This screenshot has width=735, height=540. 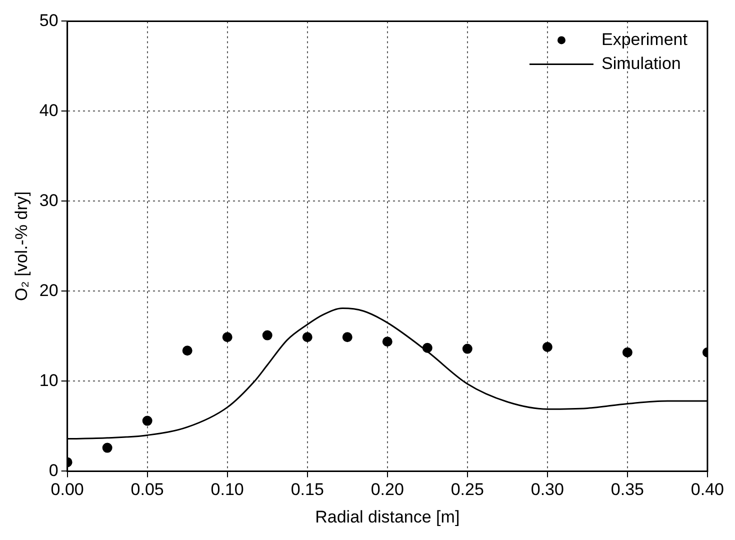 I want to click on x-tick-label: 0.20, so click(x=387, y=490).